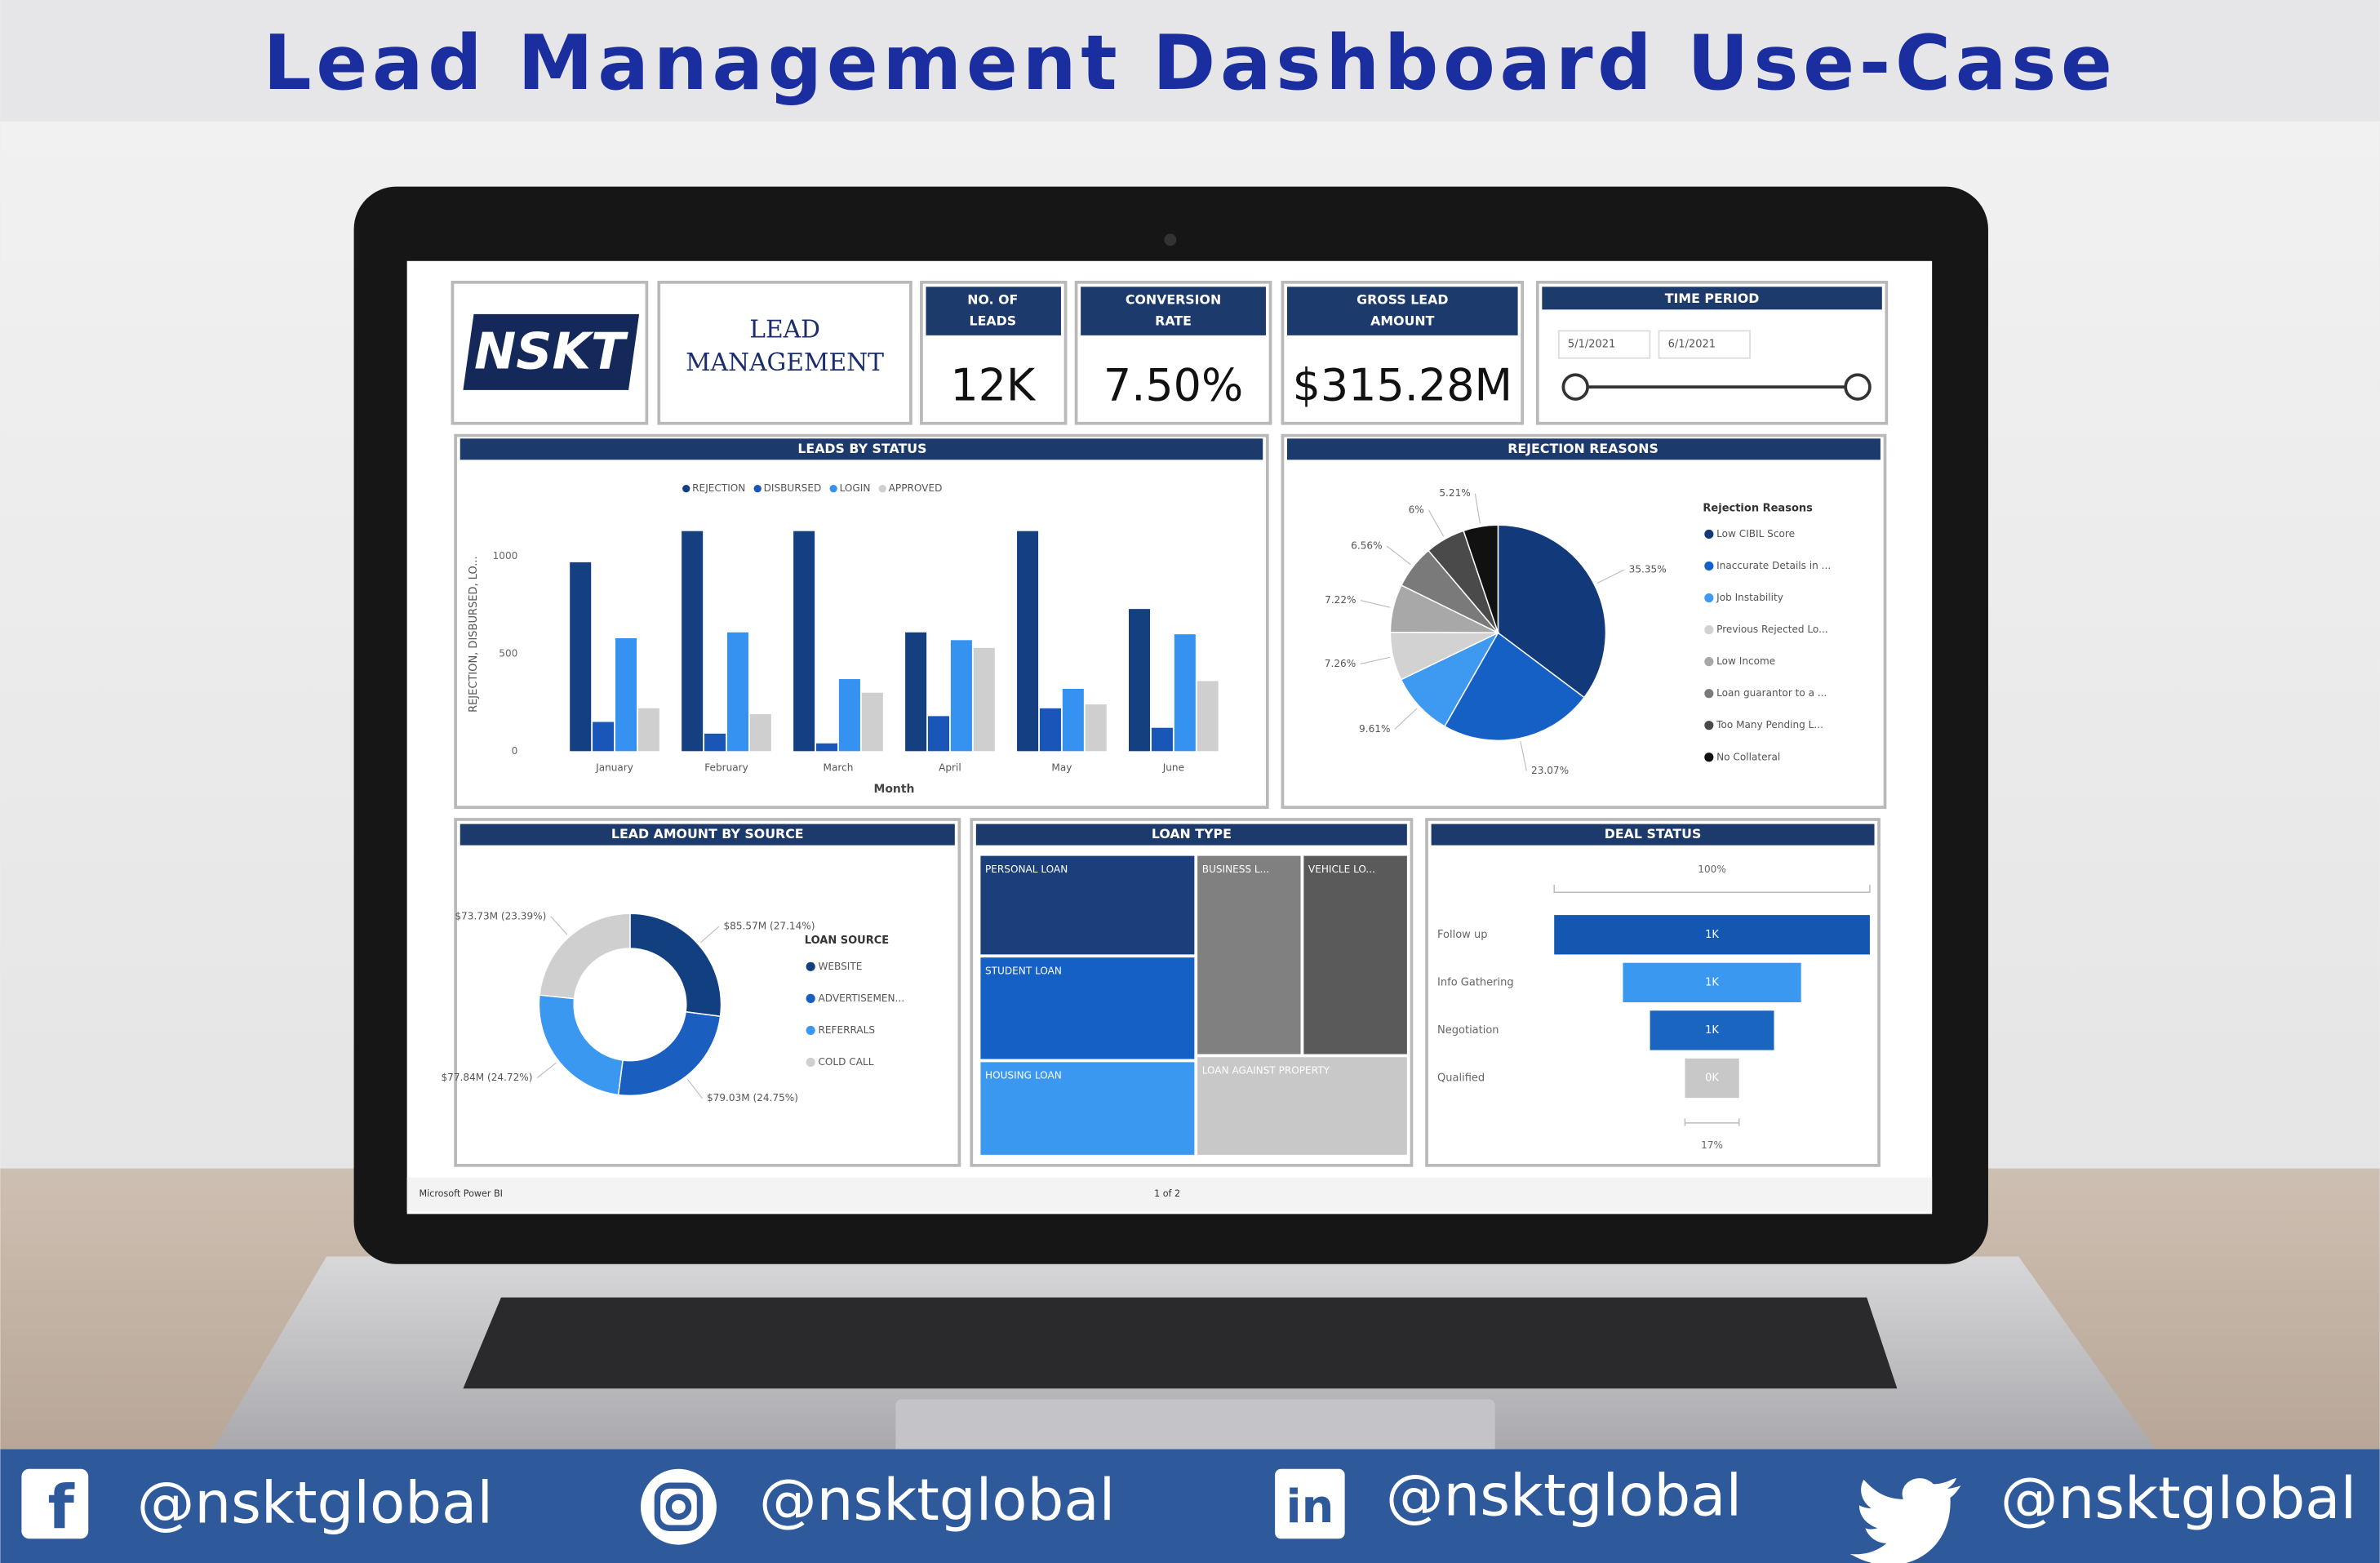 The width and height of the screenshot is (2380, 1563). Describe the element at coordinates (62, 1507) in the screenshot. I see `facebook-glyph: f` at that location.